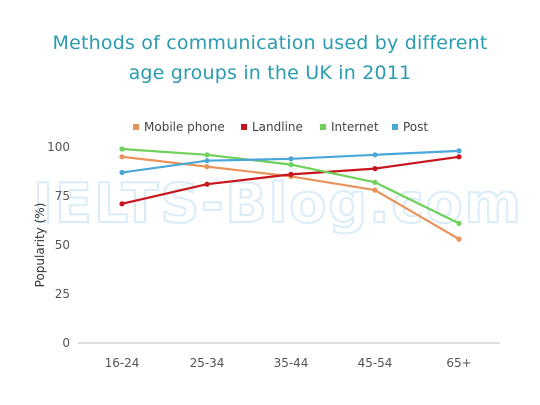 This screenshot has height=405, width=540. I want to click on y-tick-label: 75, so click(62, 196).